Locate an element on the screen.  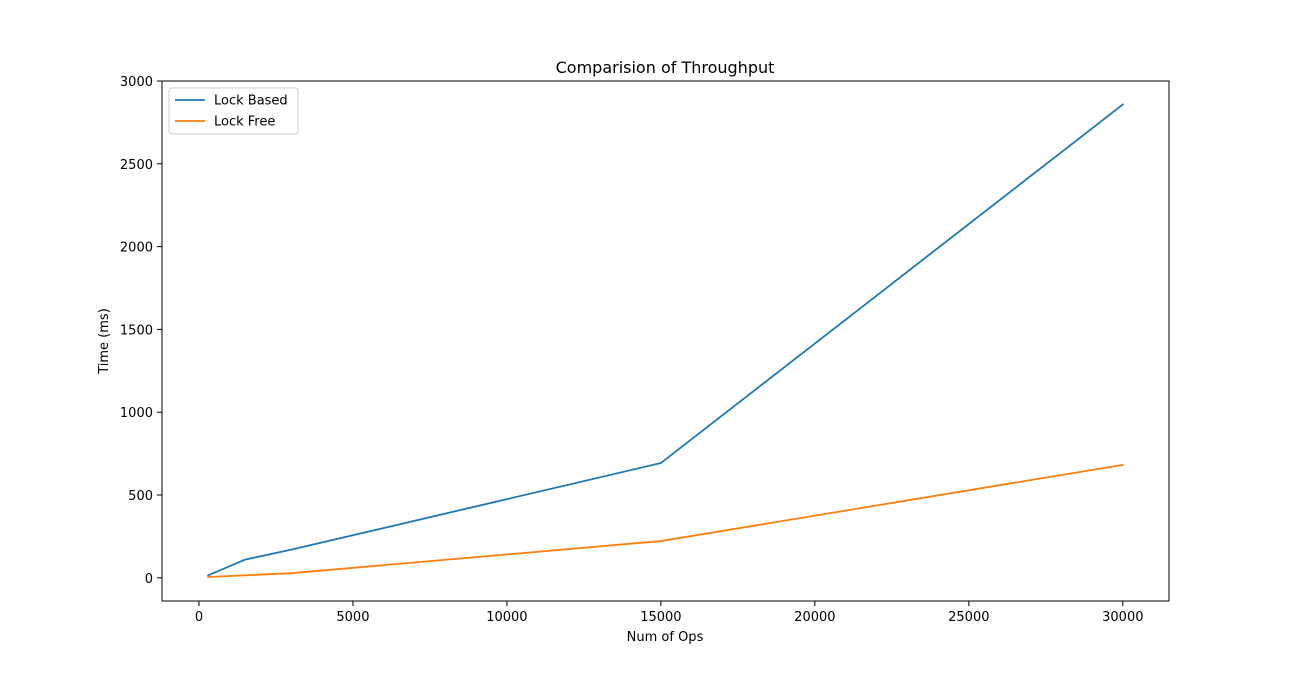
x-tick-label: 10000 is located at coordinates (506, 617).